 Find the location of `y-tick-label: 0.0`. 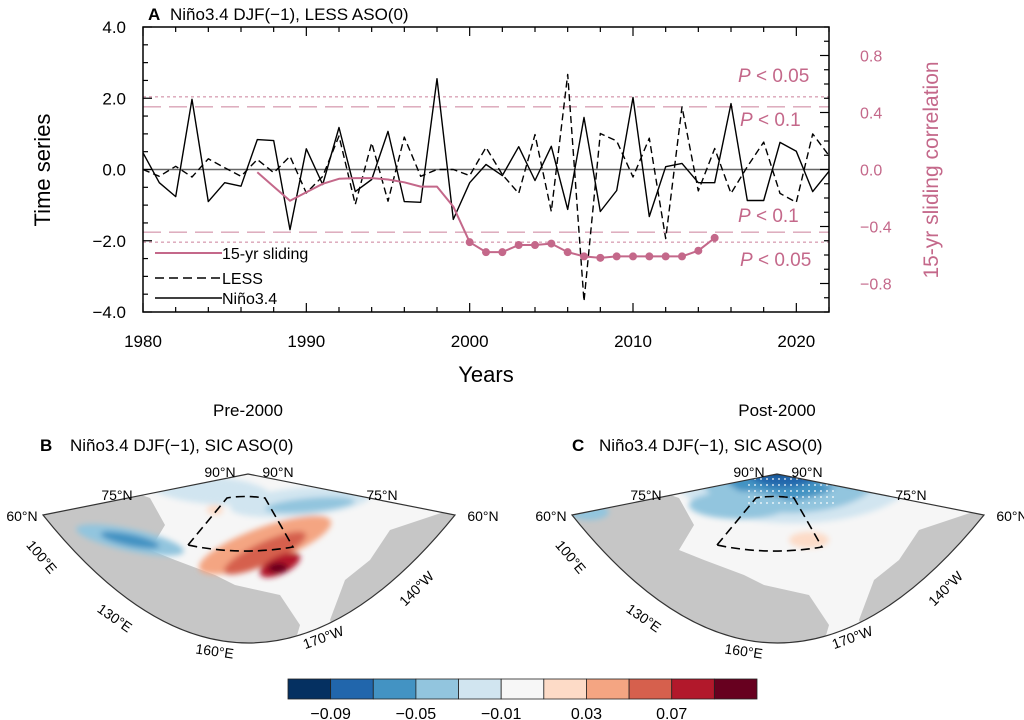

y-tick-label: 0.0 is located at coordinates (114, 170).